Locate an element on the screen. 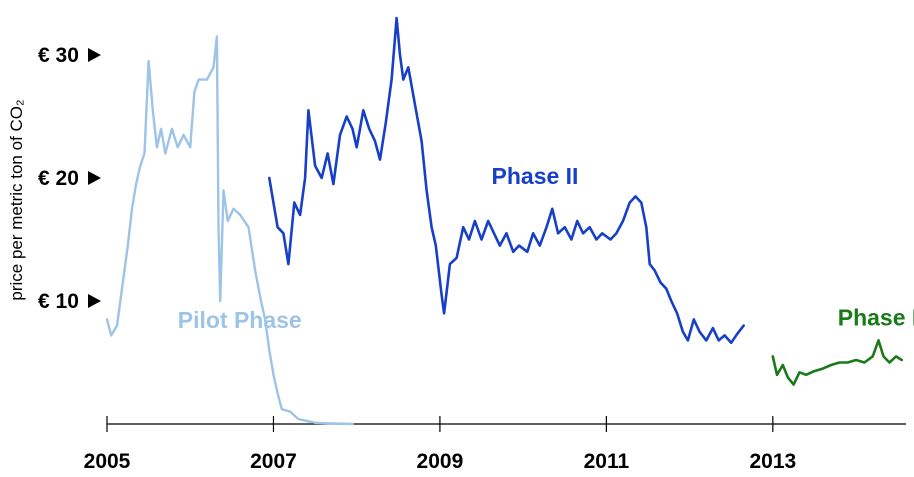 This screenshot has width=914, height=477. y-tick-label: € 10 is located at coordinates (58, 301).